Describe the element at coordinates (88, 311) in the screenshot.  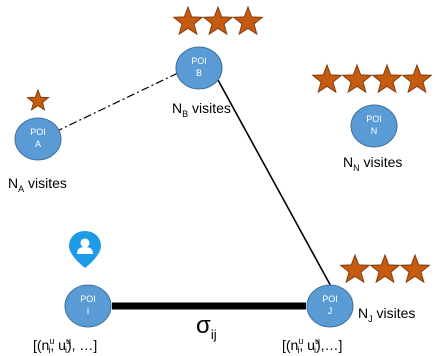
I see `poi-i-line2: I` at that location.